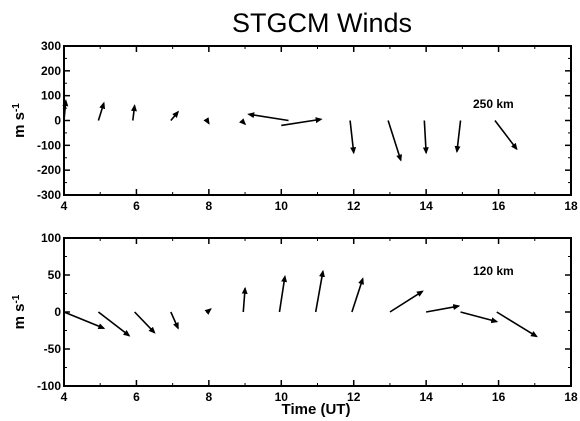 The width and height of the screenshot is (580, 421). What do you see at coordinates (49, 170) in the screenshot?
I see `y-tick-label: -200` at bounding box center [49, 170].